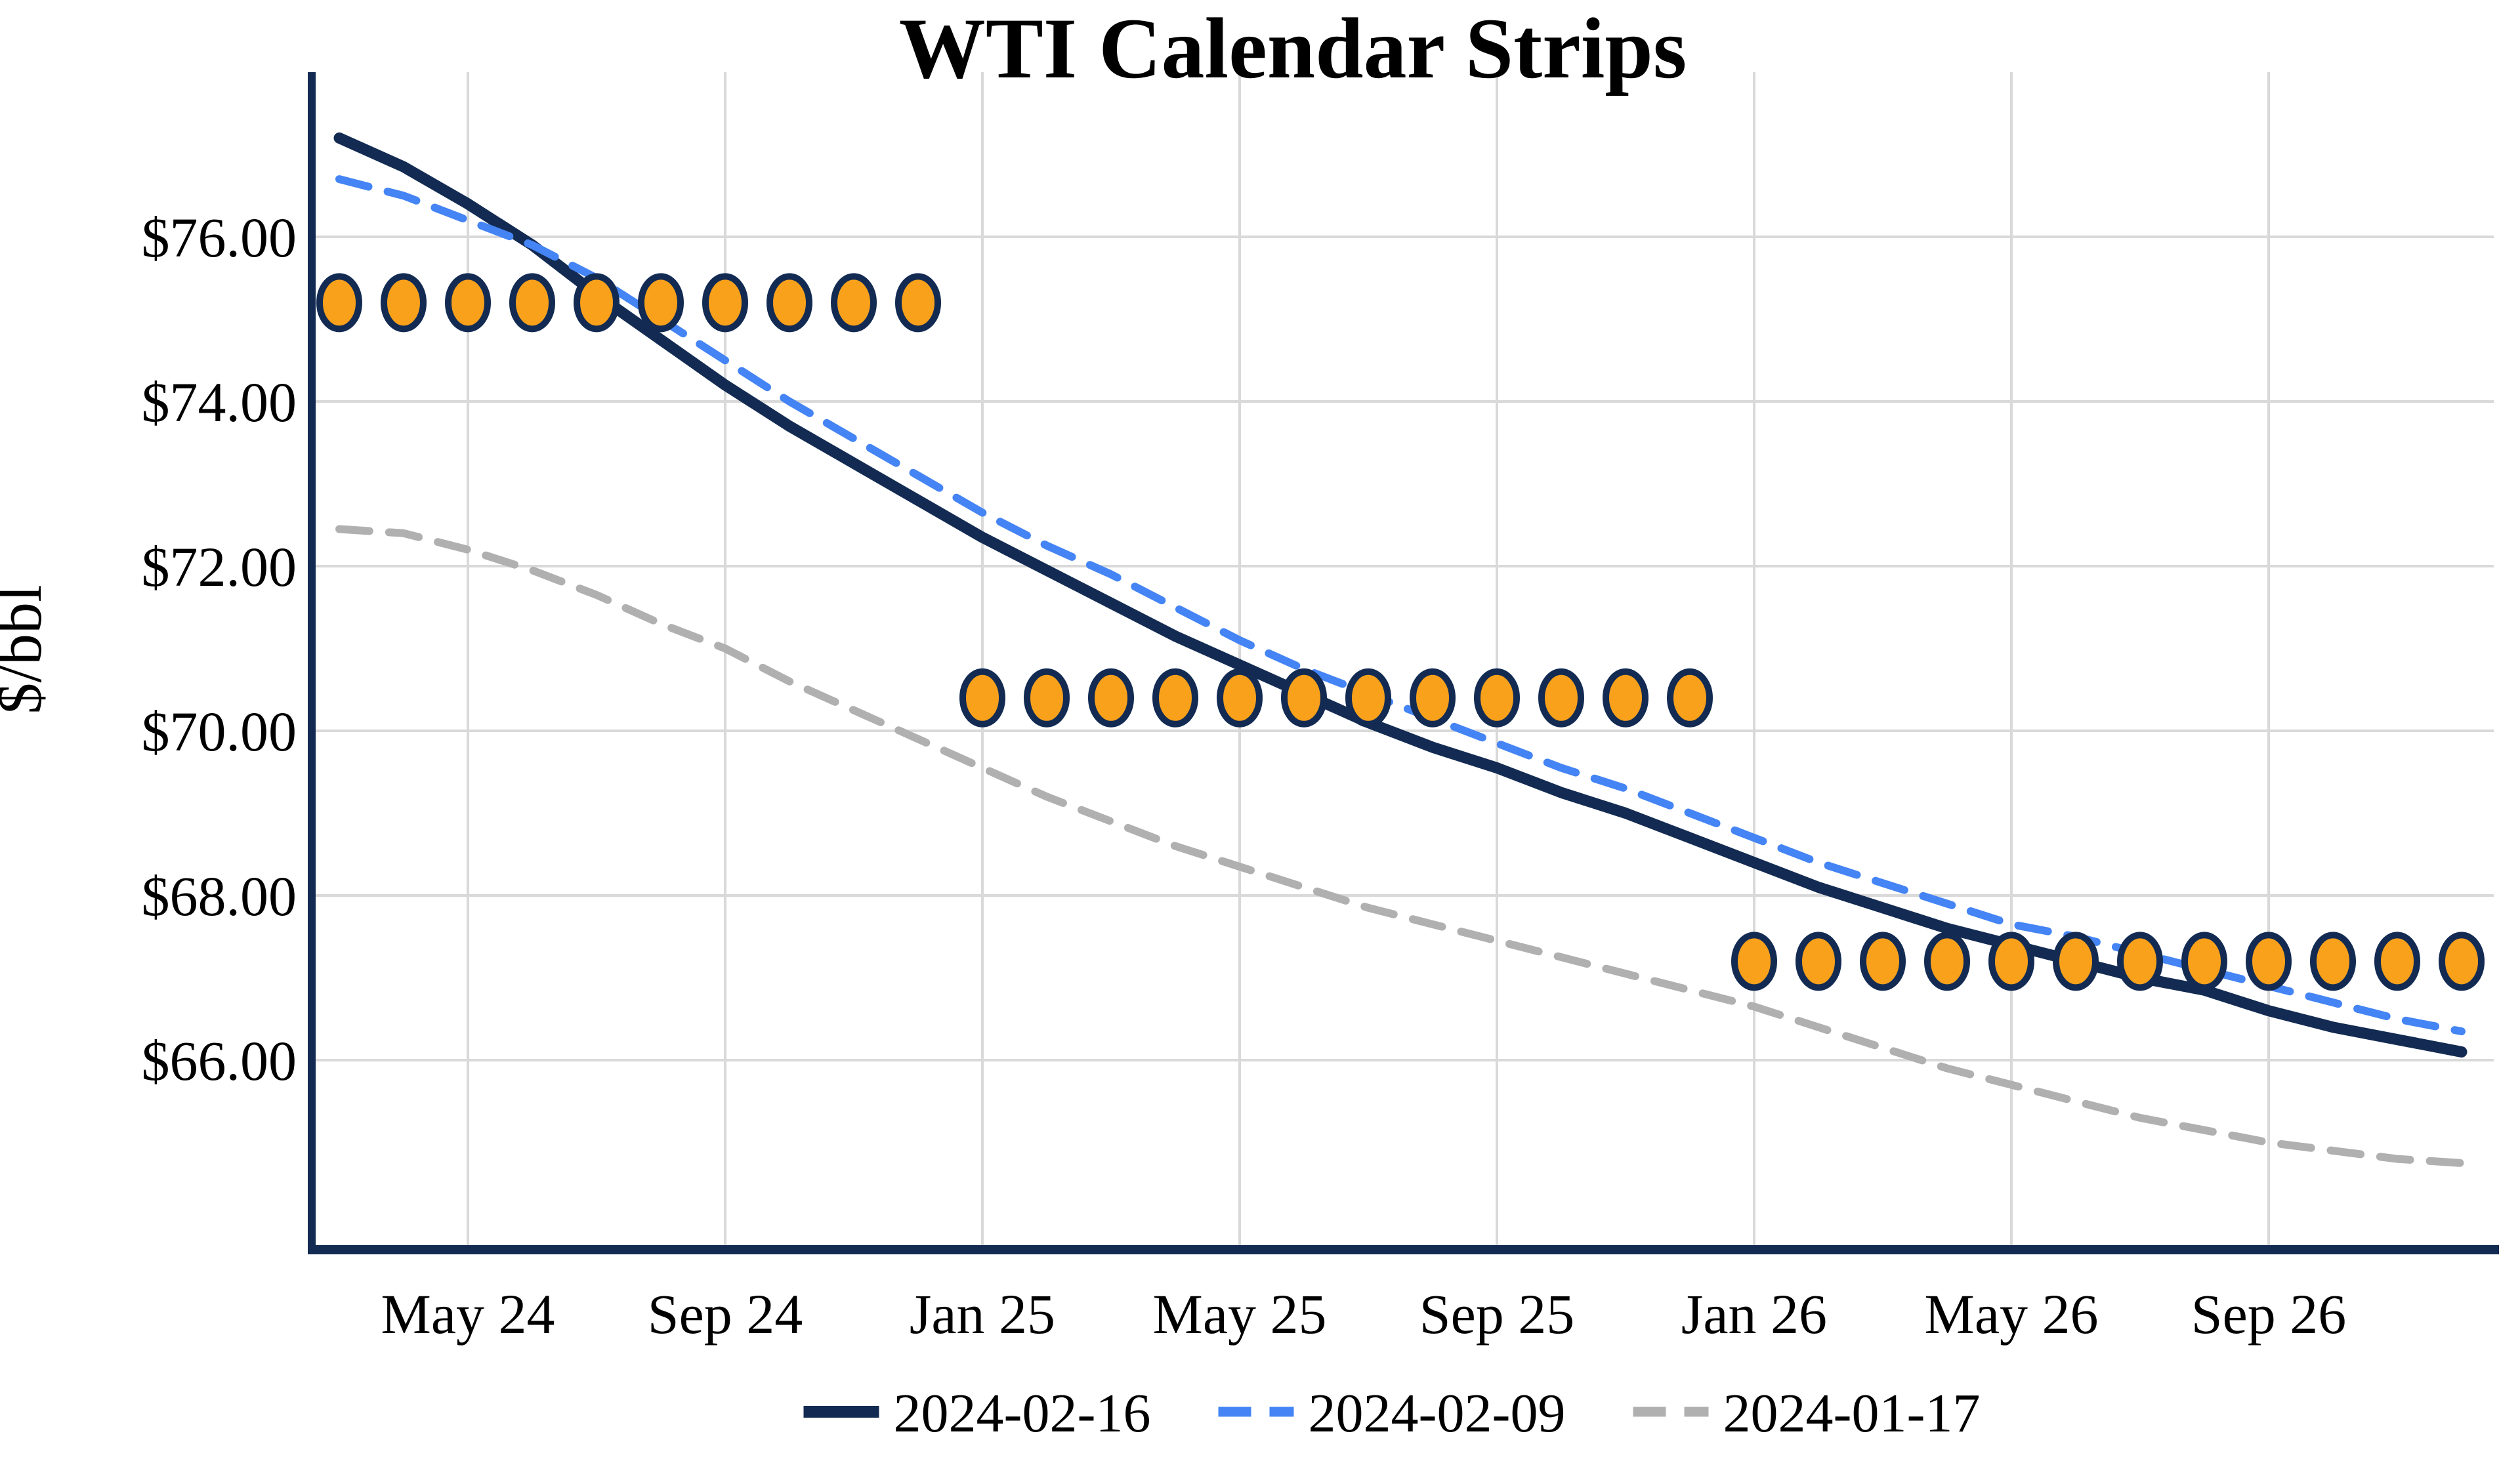 The image size is (2520, 1480). I want to click on x-tick-label: Jan 25, so click(982, 1314).